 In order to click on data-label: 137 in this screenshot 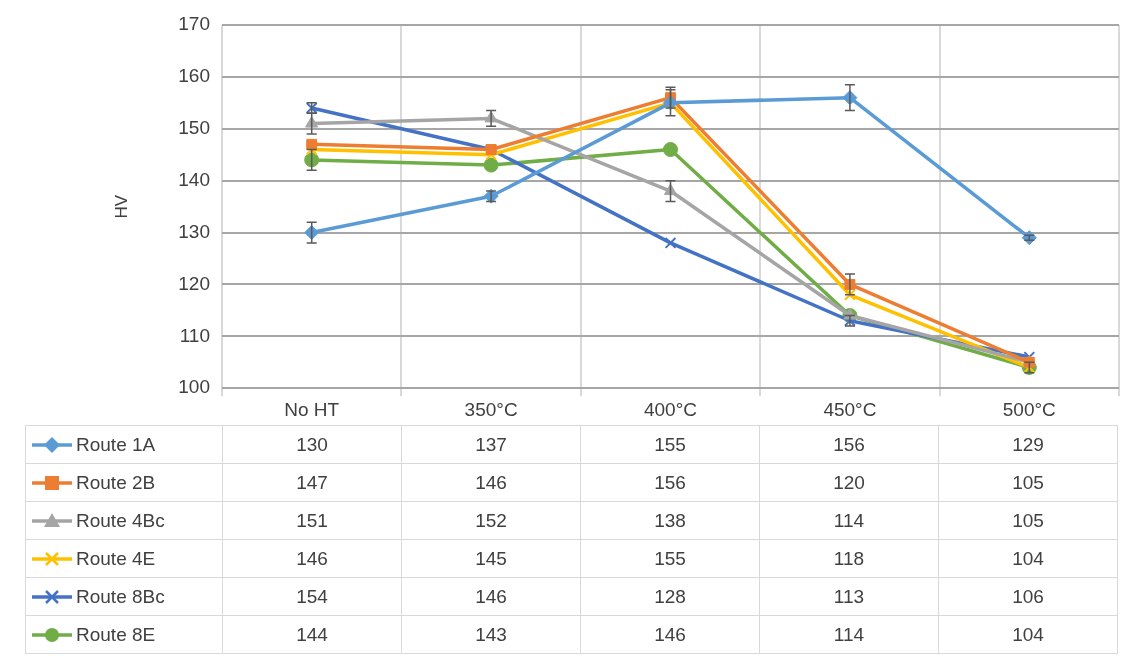, I will do `click(491, 444)`.